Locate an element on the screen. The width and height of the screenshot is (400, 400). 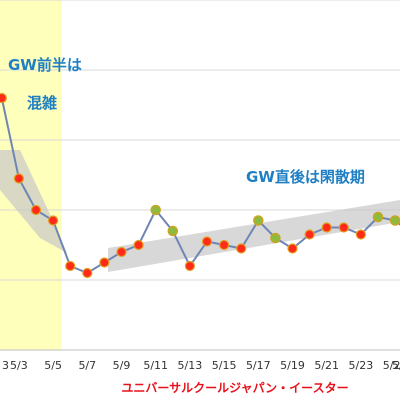
x-tick-label-partial: 5/2 is located at coordinates (396, 365).